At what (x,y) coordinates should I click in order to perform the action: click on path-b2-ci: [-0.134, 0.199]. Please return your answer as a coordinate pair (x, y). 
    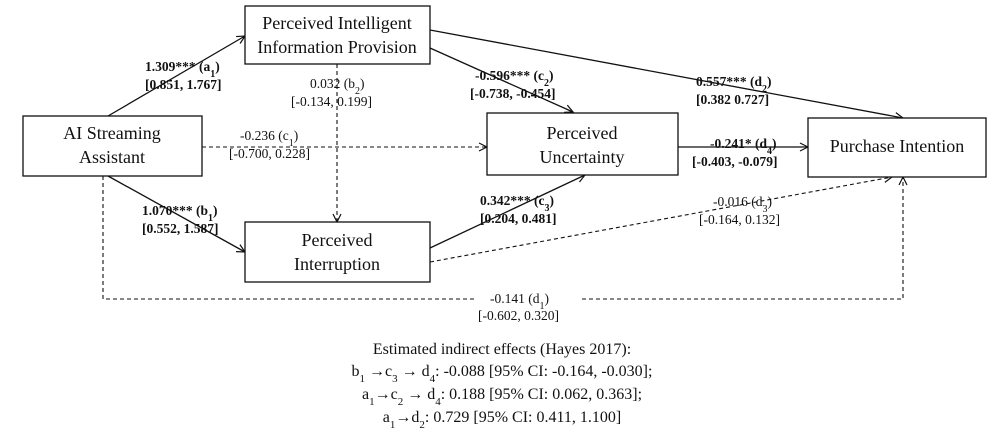
    Looking at the image, I should click on (331, 101).